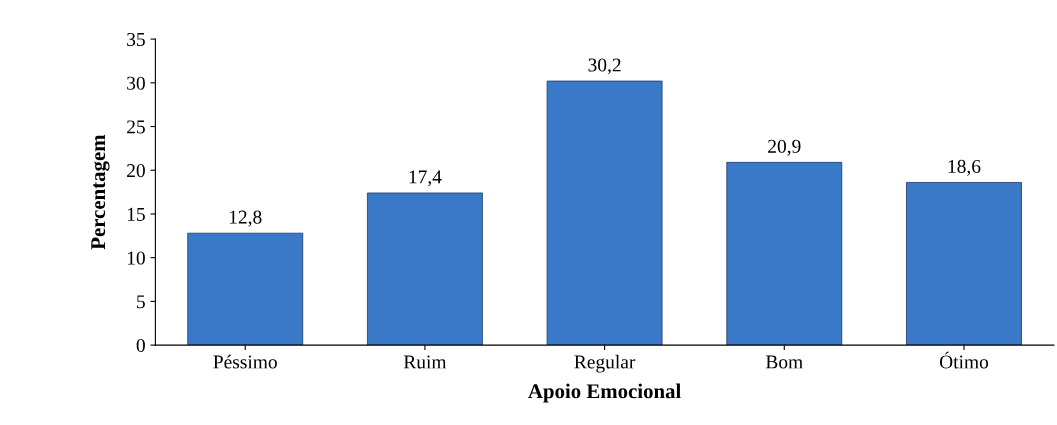  Describe the element at coordinates (141, 302) in the screenshot. I see `y-tick-label: 5` at that location.